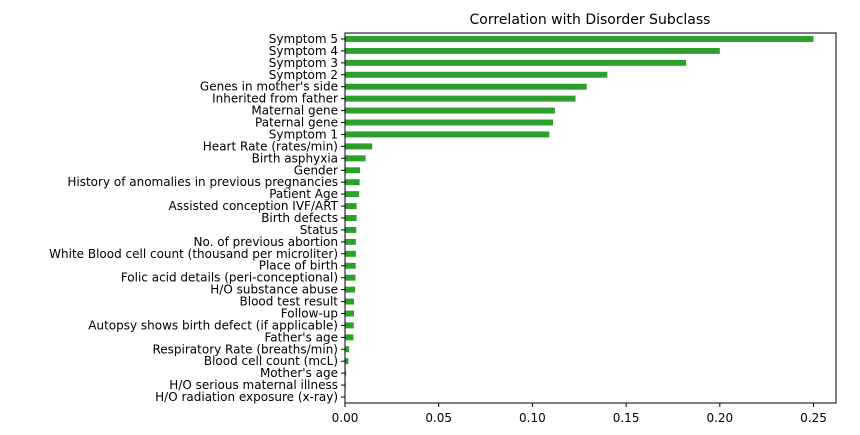  What do you see at coordinates (295, 158) in the screenshot?
I see `y-tick-label: Birth asphyxia` at bounding box center [295, 158].